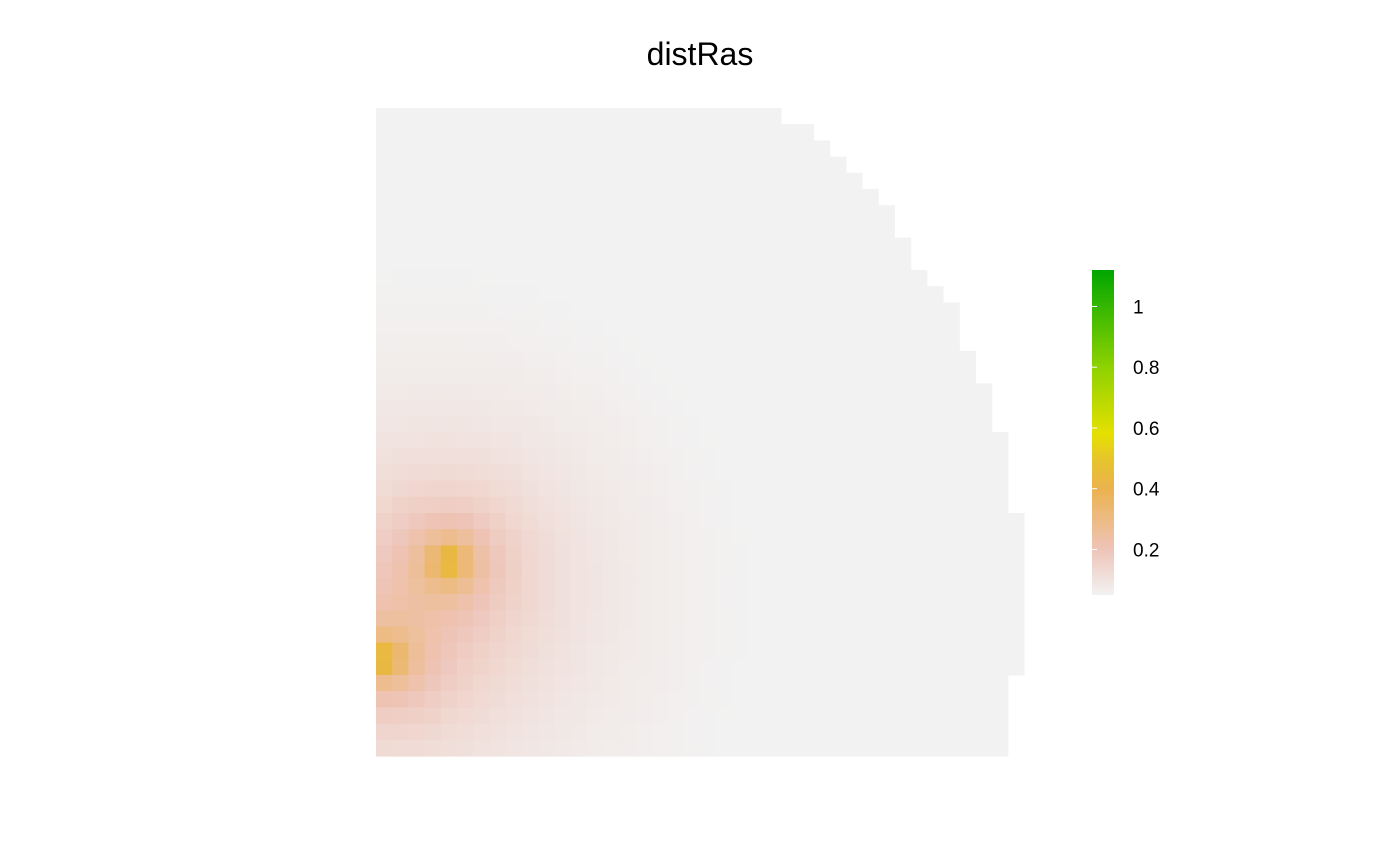 The height and width of the screenshot is (865, 1400). I want to click on legend-tick-label: 0.4, so click(1146, 490).